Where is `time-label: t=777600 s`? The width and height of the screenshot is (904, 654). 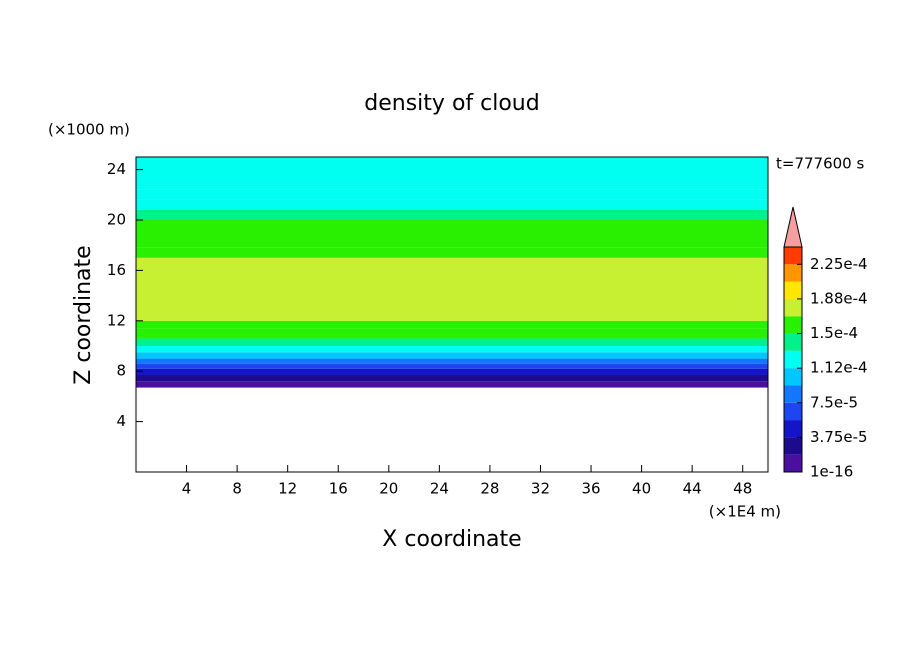
time-label: t=777600 s is located at coordinates (820, 164).